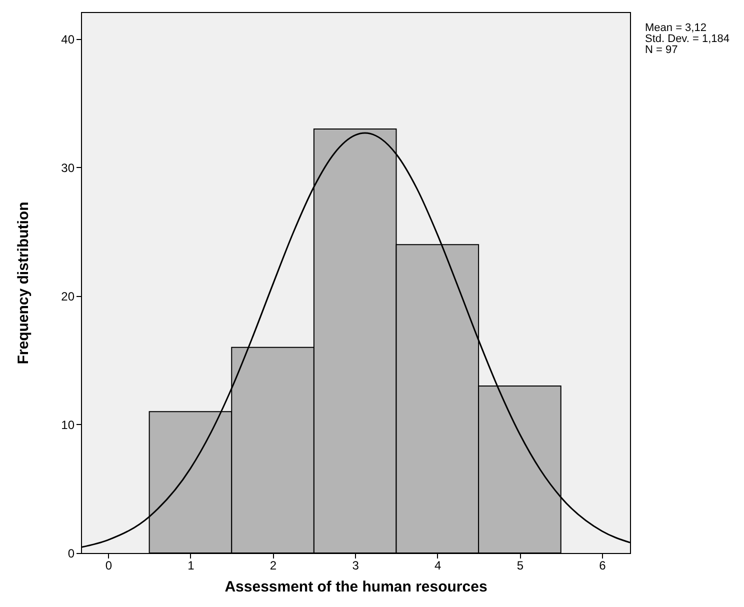 The image size is (744, 607). Describe the element at coordinates (68, 296) in the screenshot. I see `y-tick-label: 20` at that location.